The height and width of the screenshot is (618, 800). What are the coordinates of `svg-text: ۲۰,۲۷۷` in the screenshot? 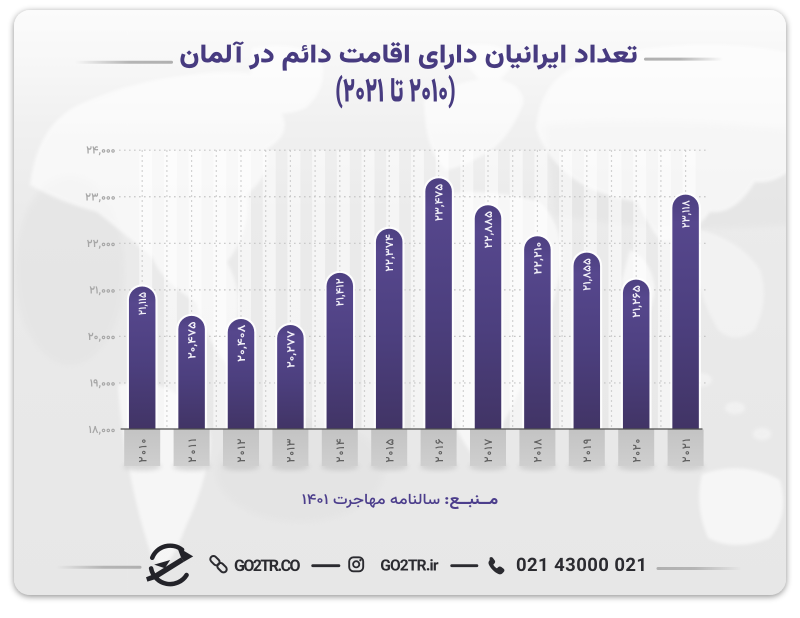 It's located at (292, 349).